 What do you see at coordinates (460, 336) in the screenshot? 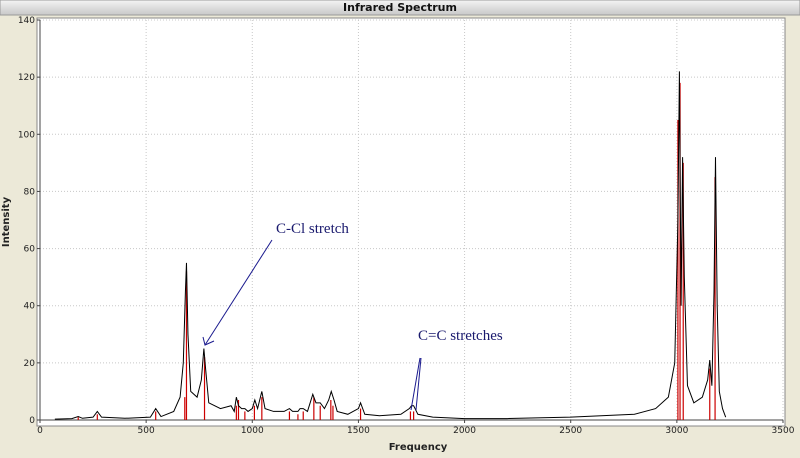
I see `annotation: C=C stretches` at bounding box center [460, 336].